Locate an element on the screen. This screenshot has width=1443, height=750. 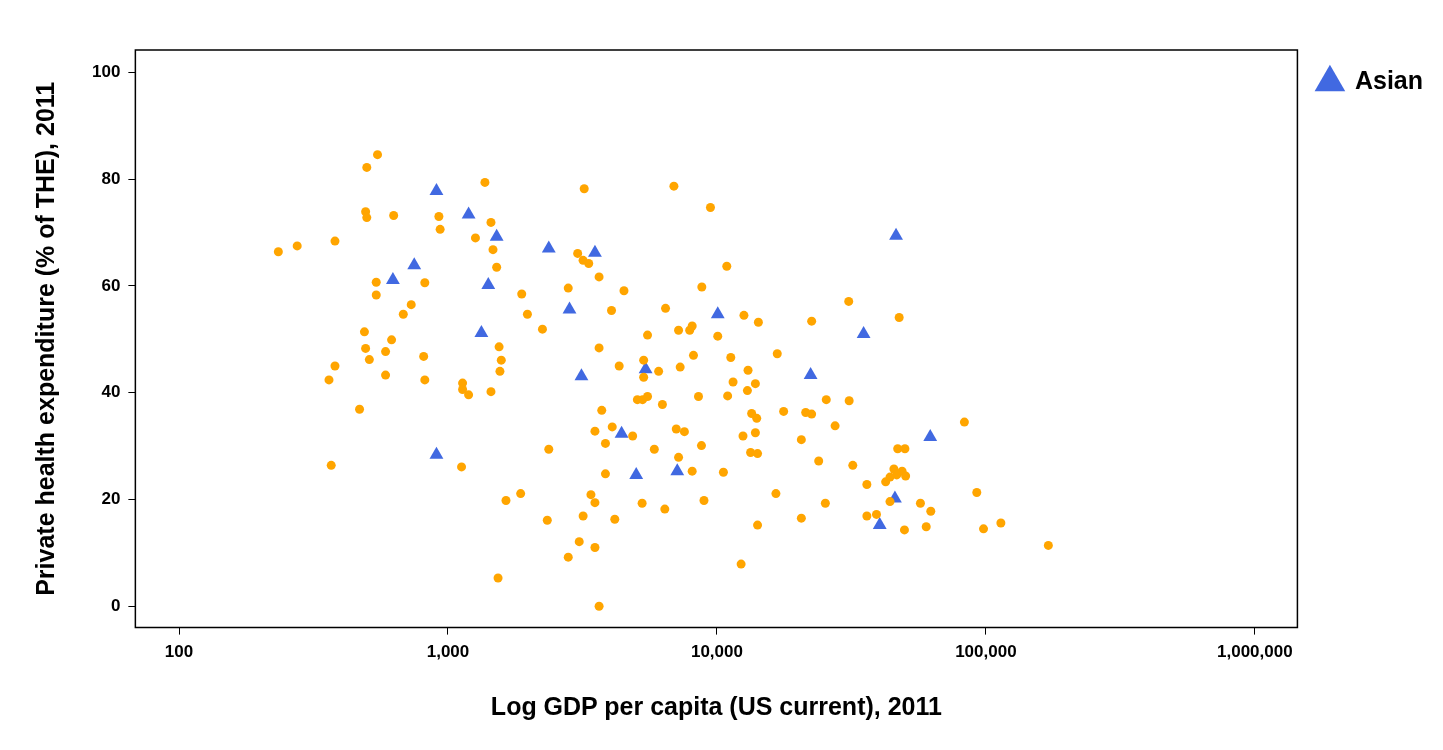
y-tick-label: 80 is located at coordinates (111, 178).